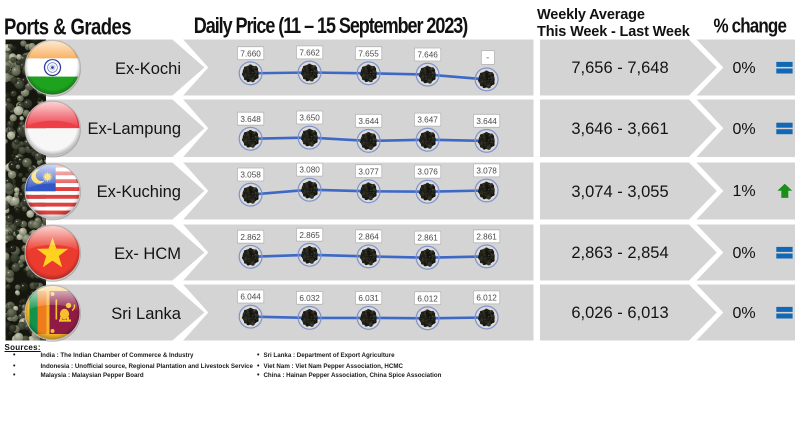  Describe the element at coordinates (309, 53) in the screenshot. I see `svg-text: 7.662` at that location.